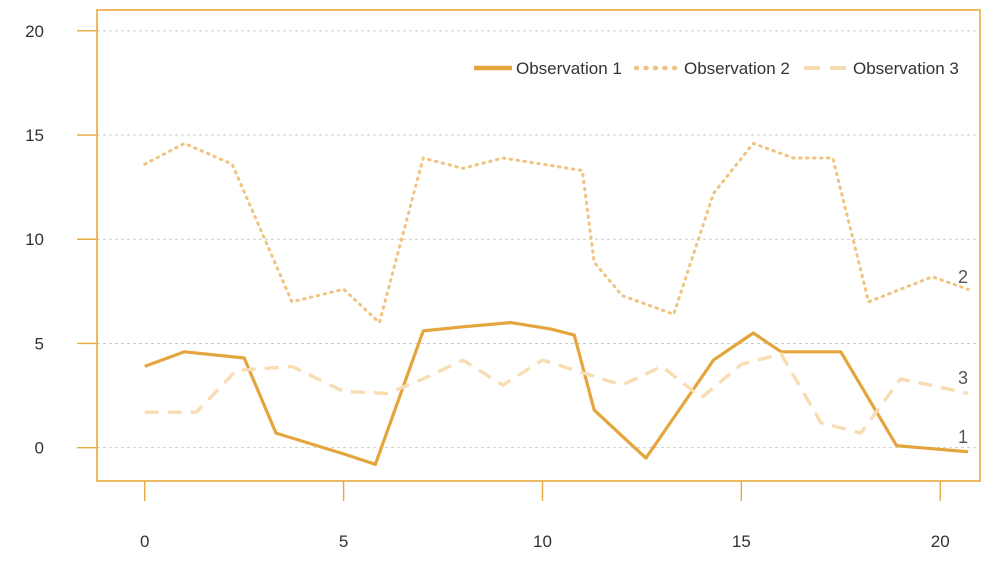 This screenshot has height=570, width=1008. I want to click on x-tick-label: 20, so click(940, 541).